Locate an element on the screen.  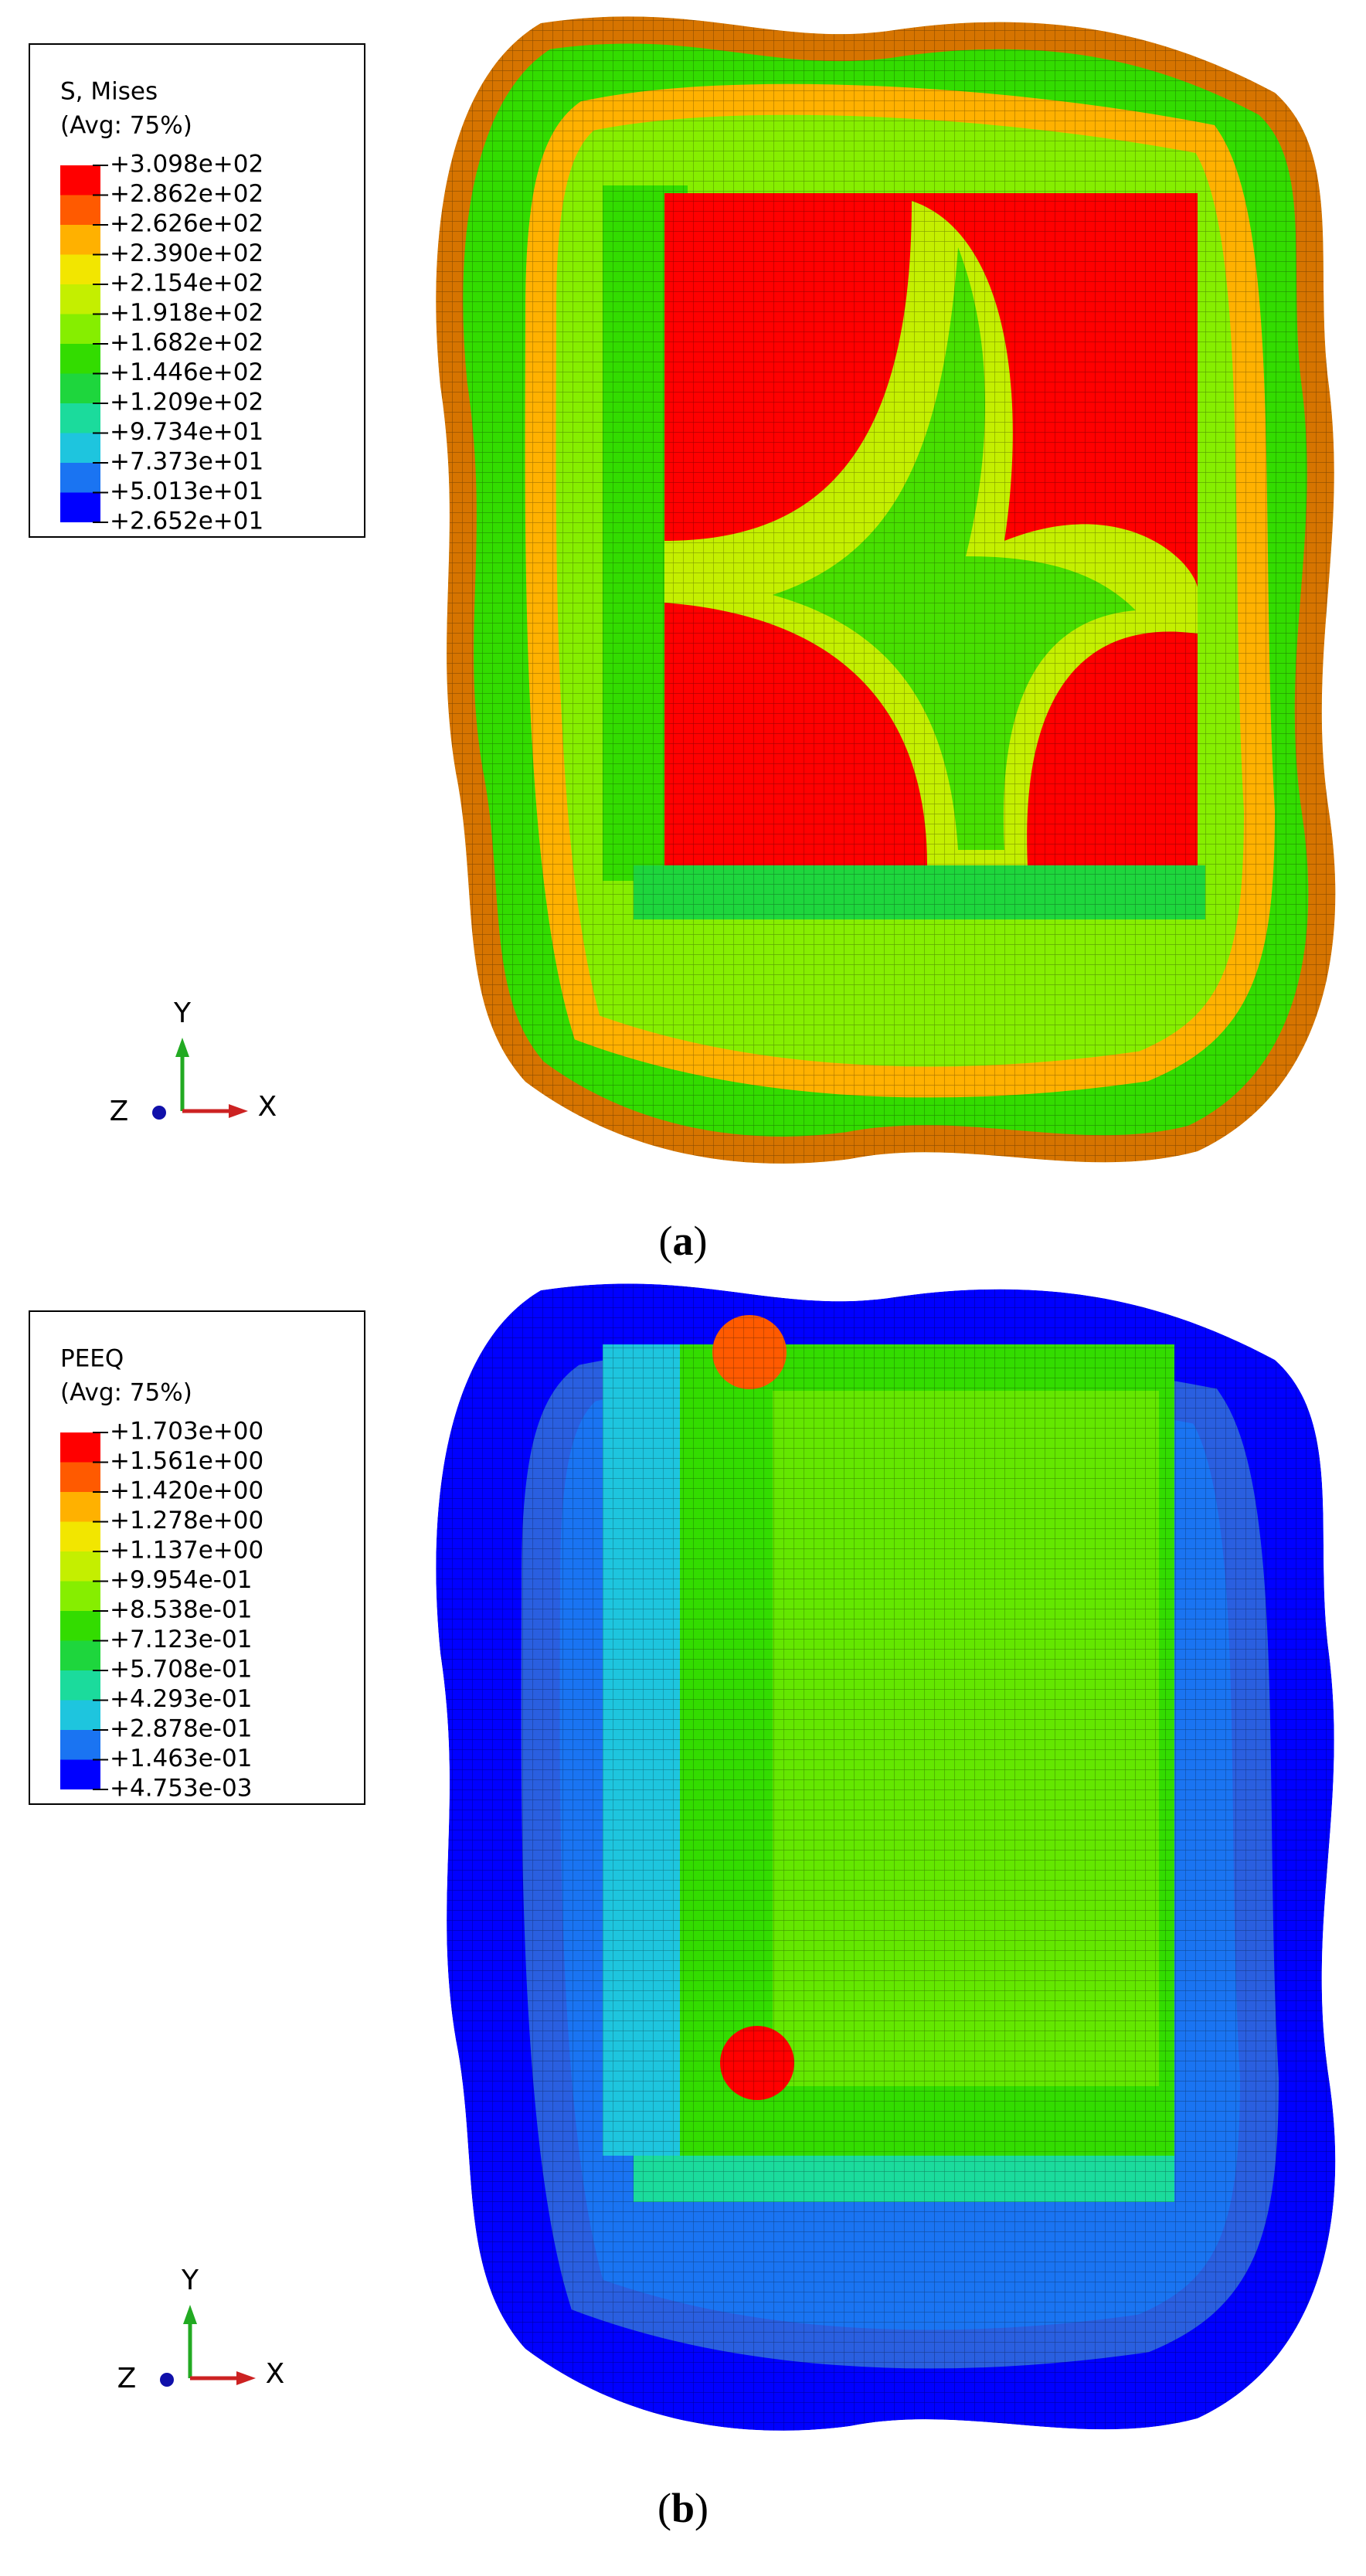
legend-label: +7.123e-01 is located at coordinates (181, 1639).